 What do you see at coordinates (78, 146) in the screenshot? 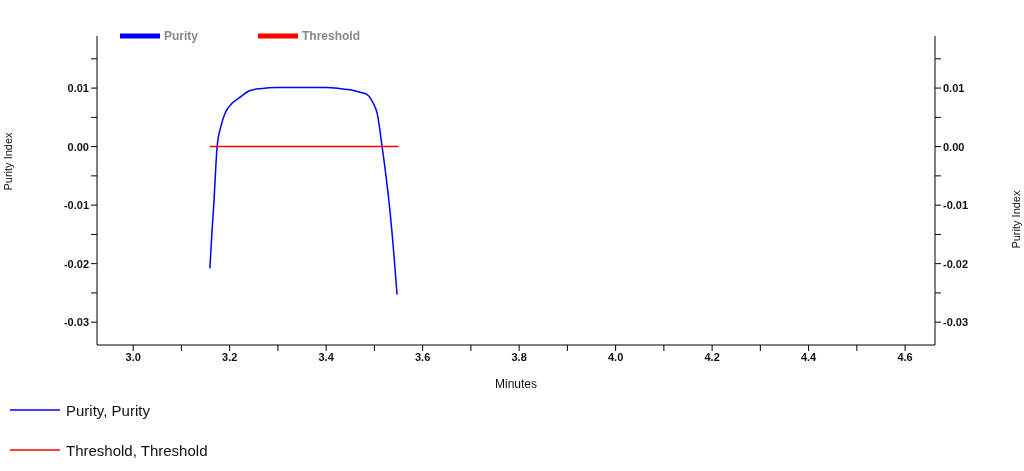
I see `y-tick-label: 0.00` at bounding box center [78, 146].